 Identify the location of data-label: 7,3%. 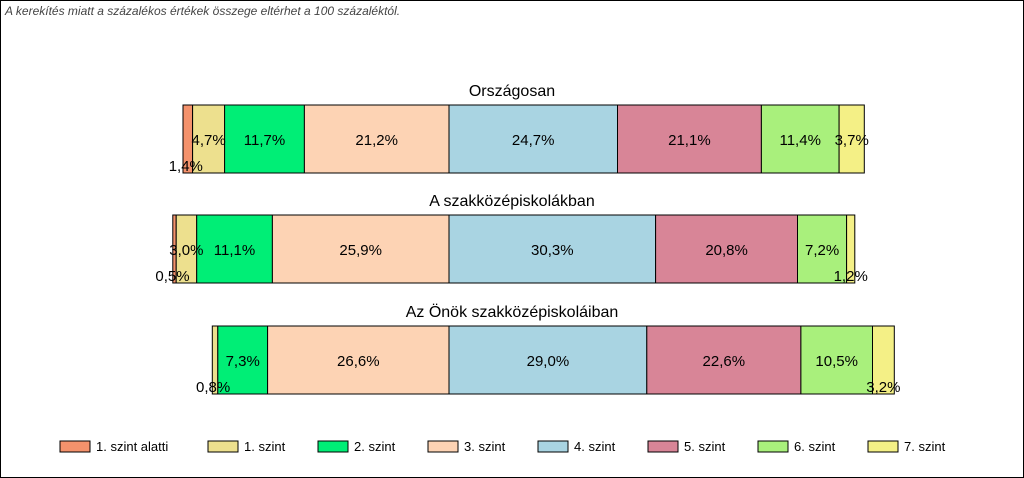
(243, 361).